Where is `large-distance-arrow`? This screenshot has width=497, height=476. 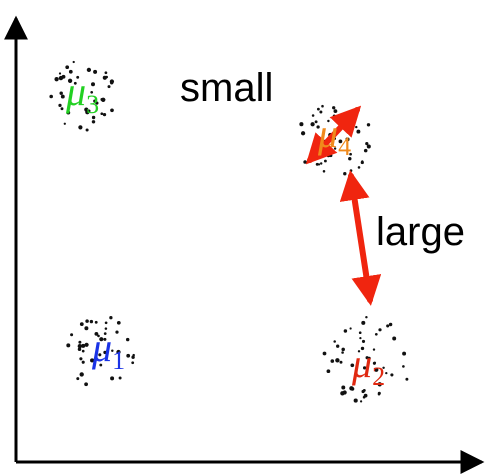 large-distance-arrow is located at coordinates (360, 238).